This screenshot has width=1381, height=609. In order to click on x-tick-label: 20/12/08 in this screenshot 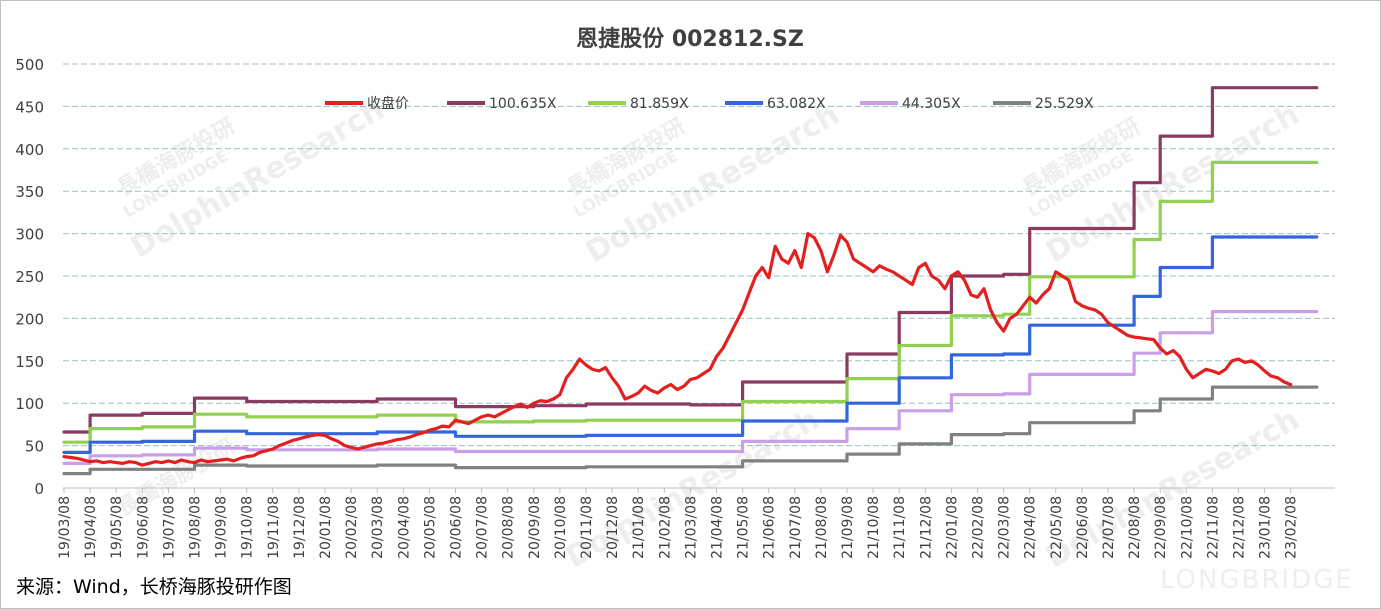, I will do `click(613, 527)`.